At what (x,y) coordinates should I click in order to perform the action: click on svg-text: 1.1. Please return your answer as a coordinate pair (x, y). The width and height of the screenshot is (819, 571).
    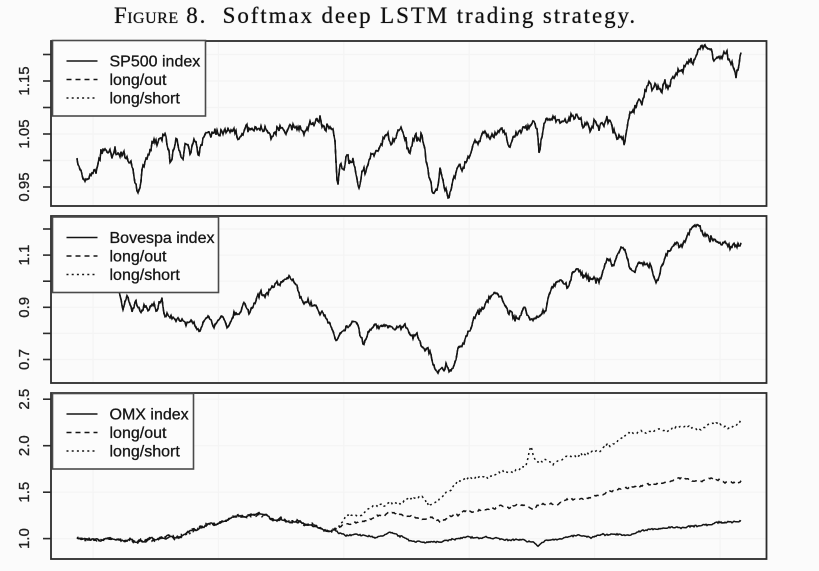
    Looking at the image, I should click on (24, 255).